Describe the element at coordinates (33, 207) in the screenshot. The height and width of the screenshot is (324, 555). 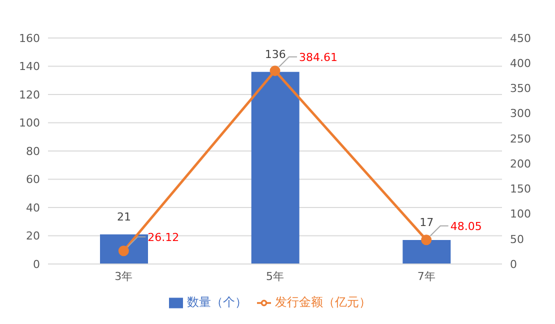
I see `y-tick-label: 40` at that location.